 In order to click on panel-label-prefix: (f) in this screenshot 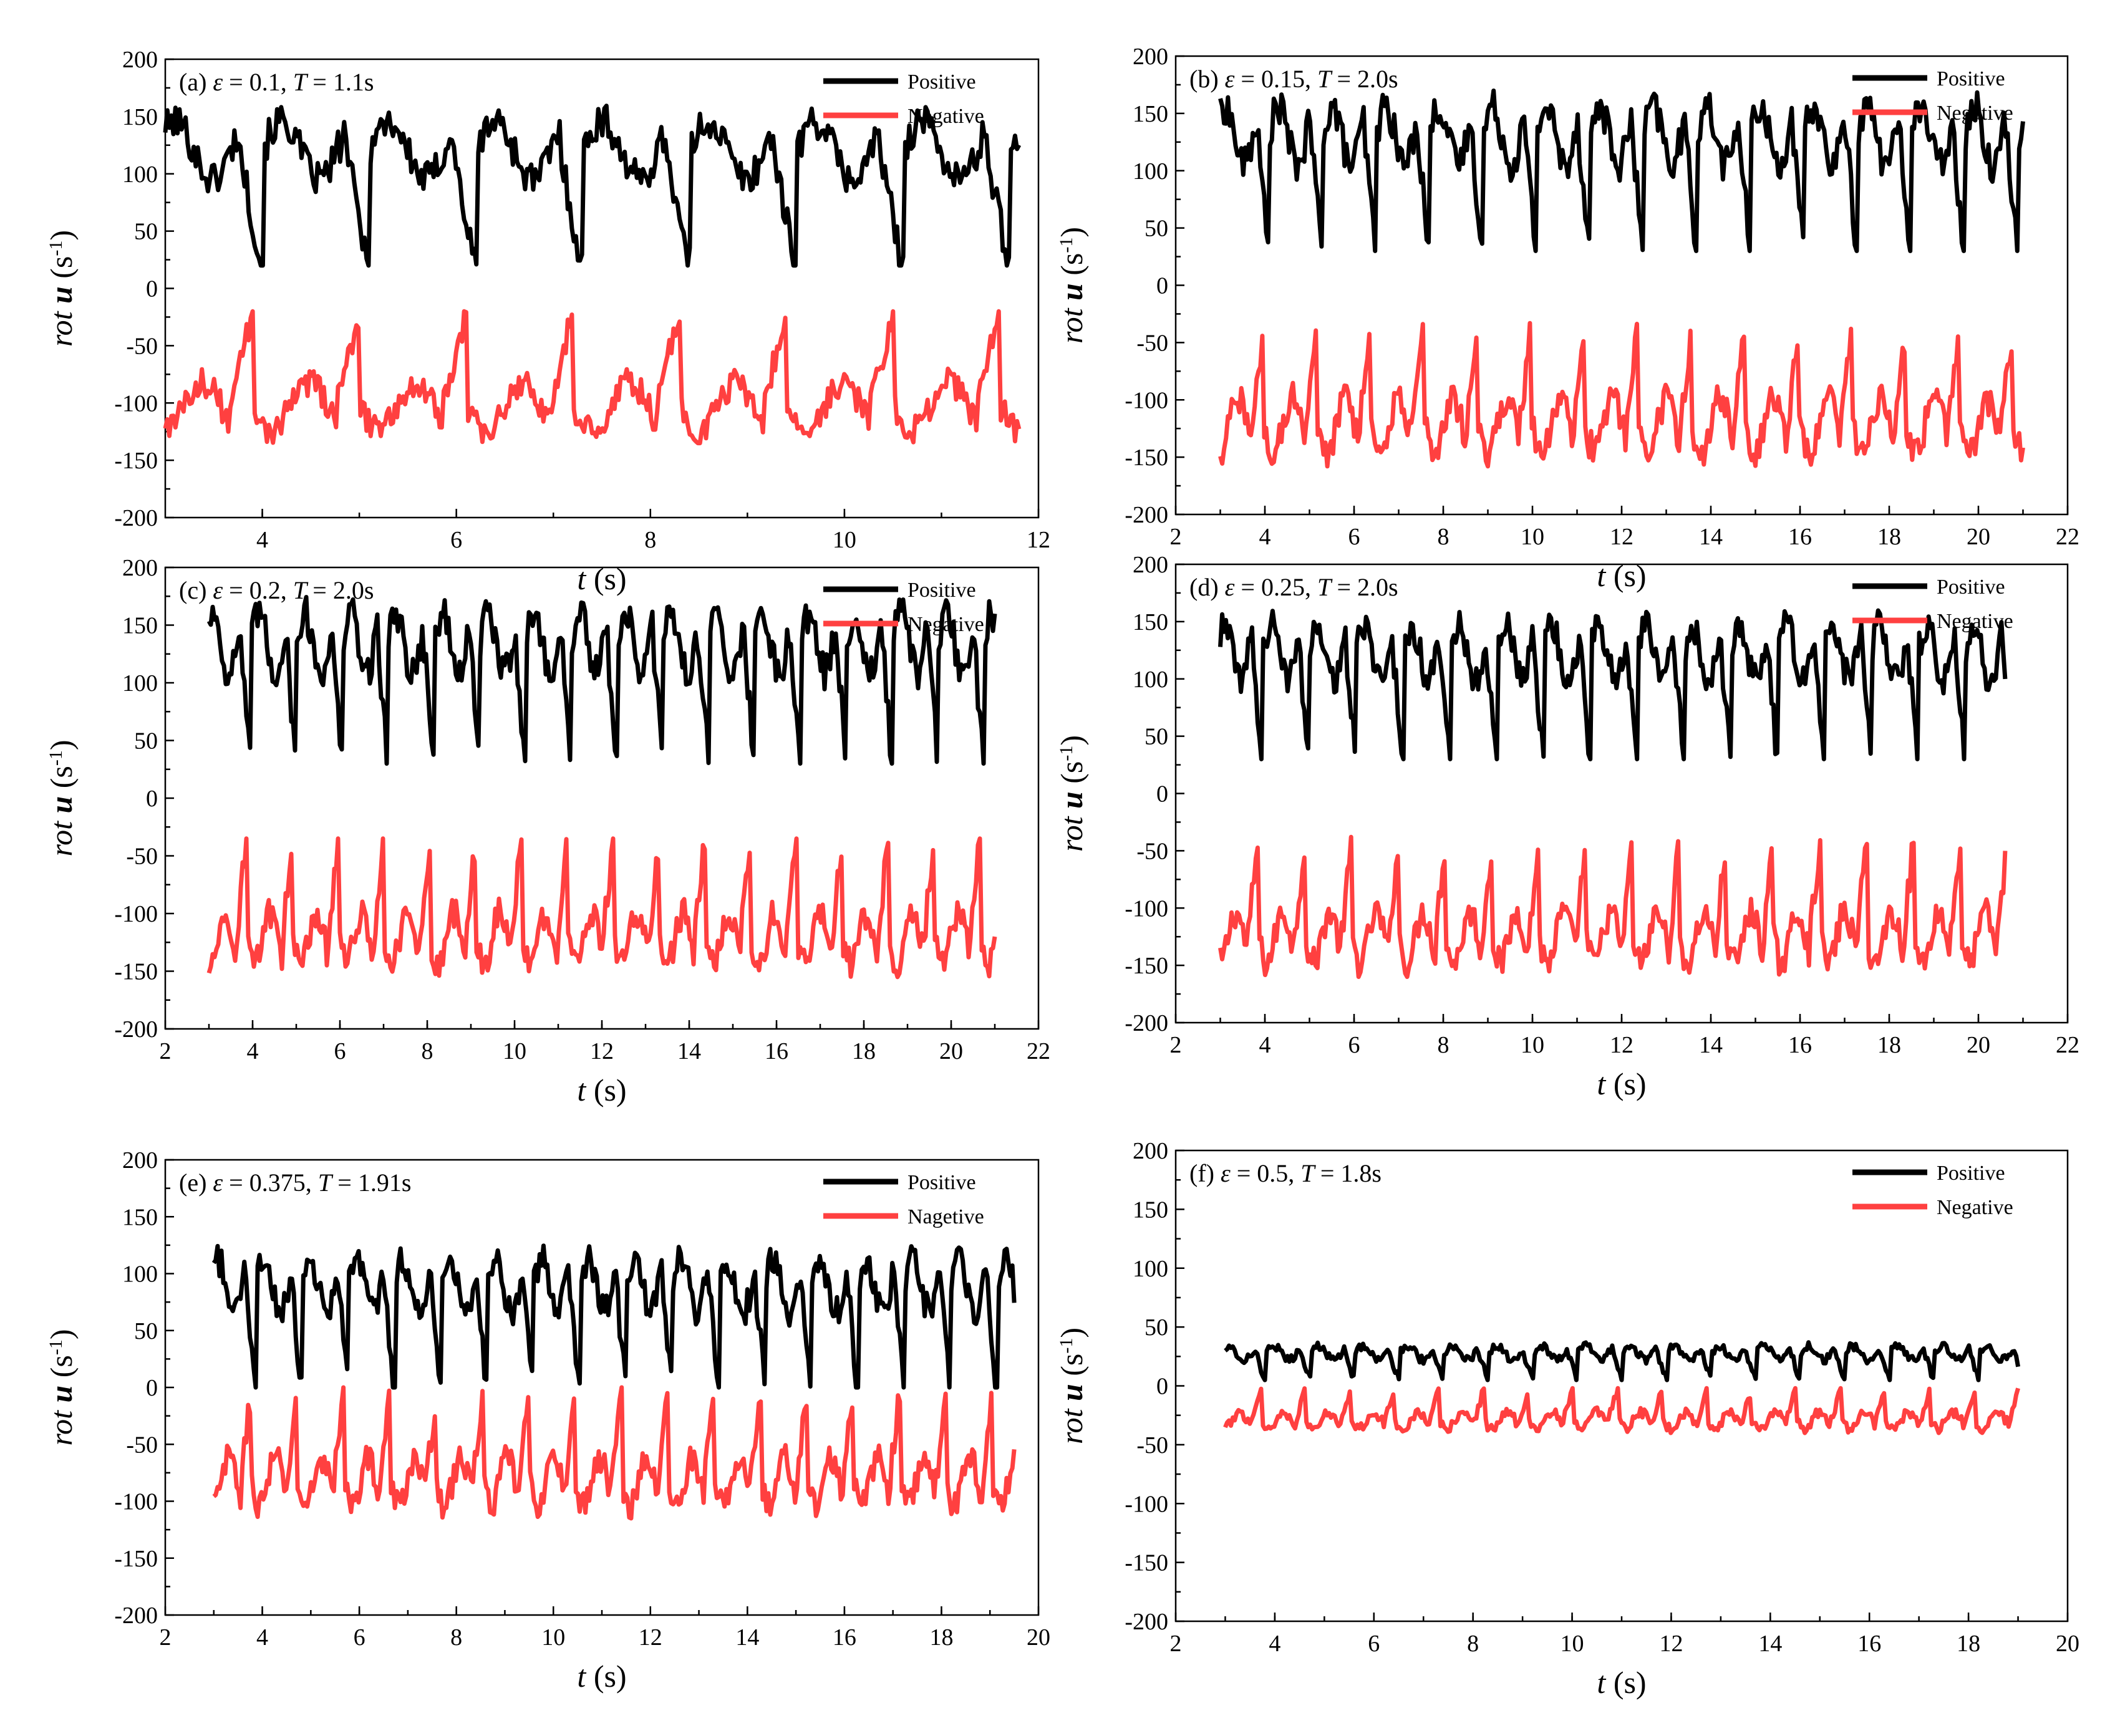, I will do `click(1205, 1173)`.